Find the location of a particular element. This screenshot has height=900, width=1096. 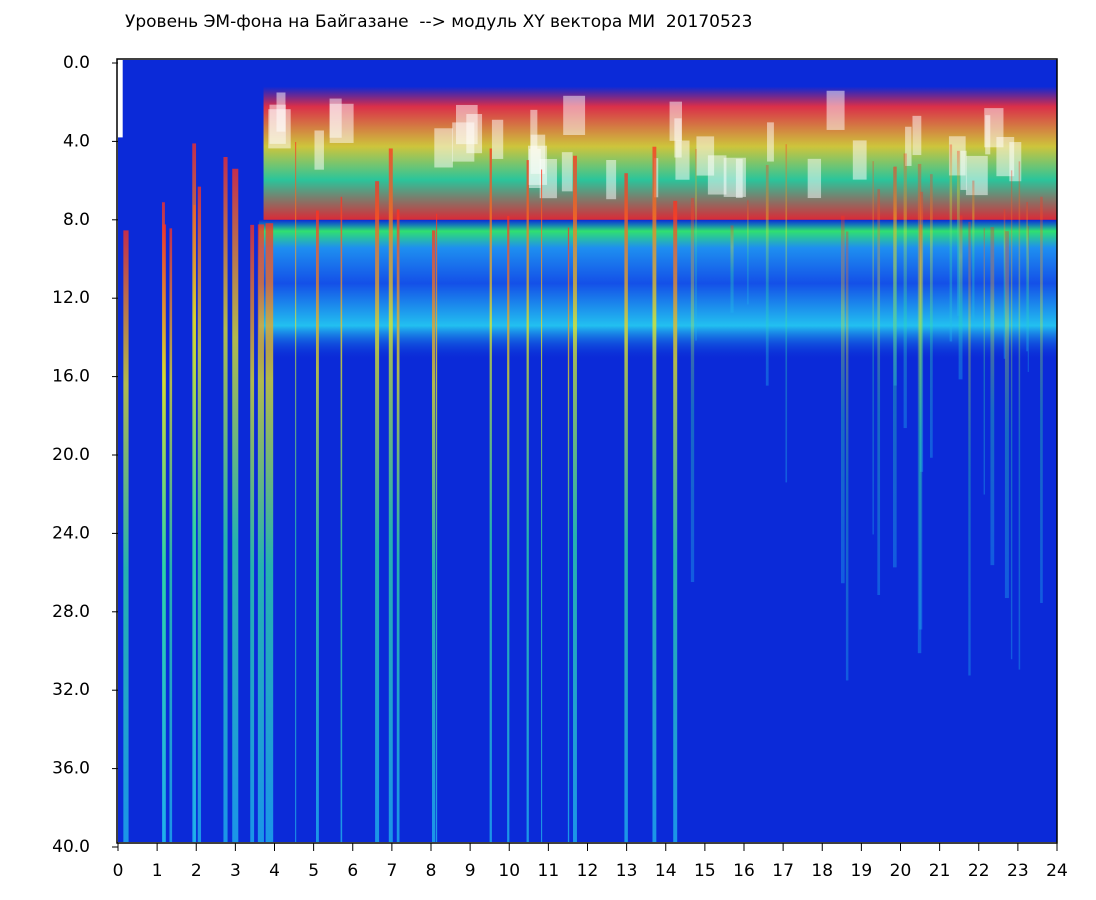

y-tick-label: 36.0 is located at coordinates (71, 769).